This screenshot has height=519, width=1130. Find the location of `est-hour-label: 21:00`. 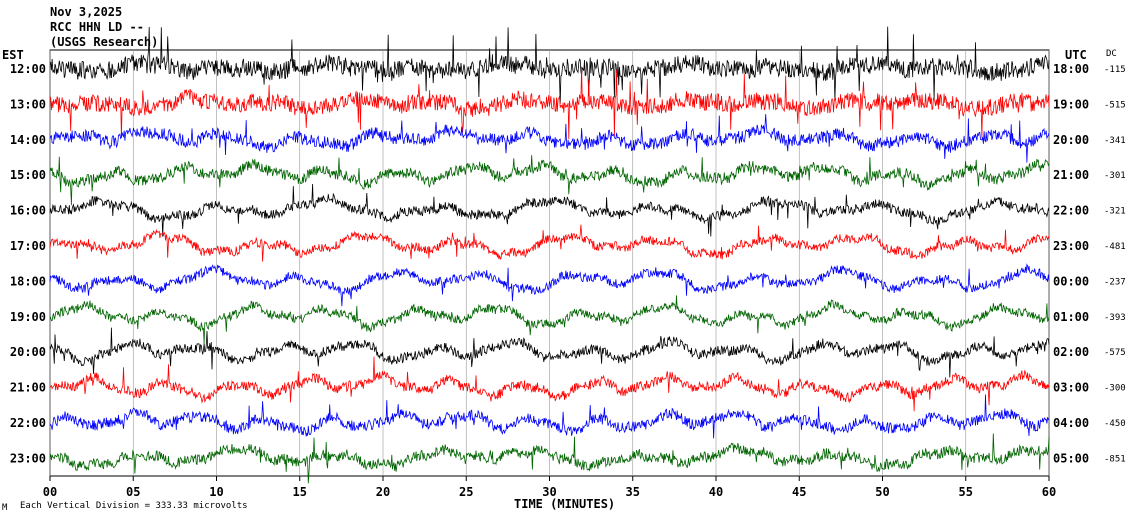

est-hour-label: 21:00 is located at coordinates (28, 388).